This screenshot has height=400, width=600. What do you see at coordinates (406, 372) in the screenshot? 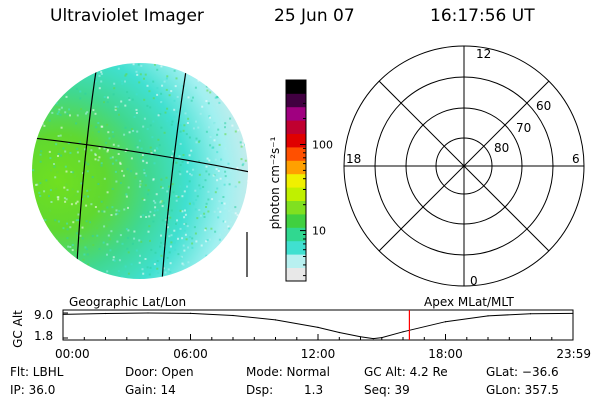
I see `gc-alt-status: GC Alt: 4.2 Re` at bounding box center [406, 372].